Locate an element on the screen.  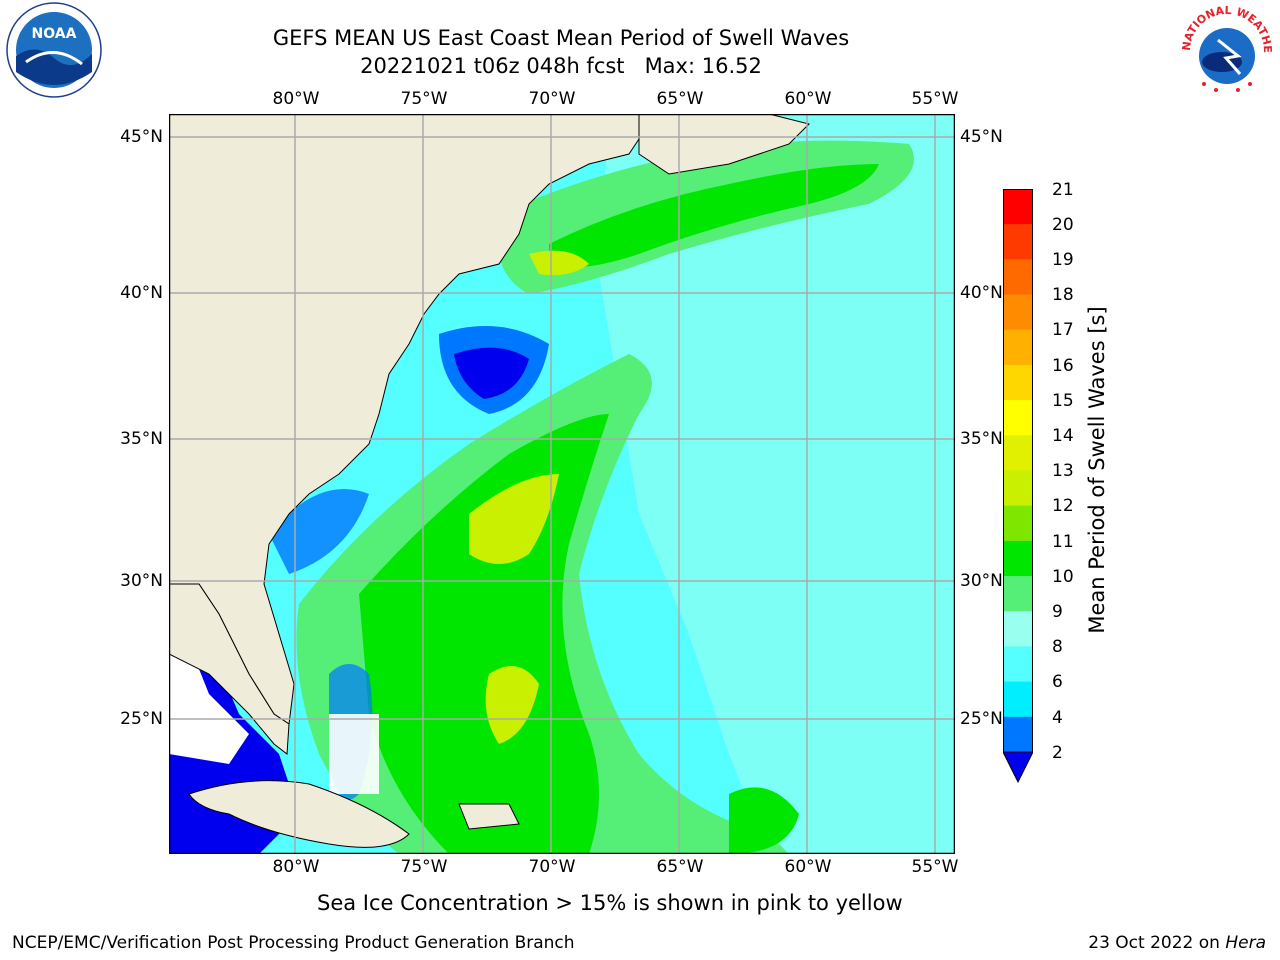
colorbar is located at coordinates (1018, 486).